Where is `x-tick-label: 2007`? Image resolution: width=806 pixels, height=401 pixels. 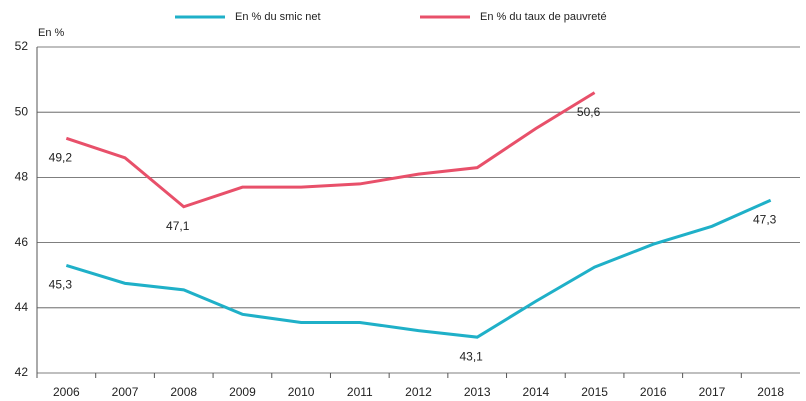 x-tick-label: 2007 is located at coordinates (125, 392).